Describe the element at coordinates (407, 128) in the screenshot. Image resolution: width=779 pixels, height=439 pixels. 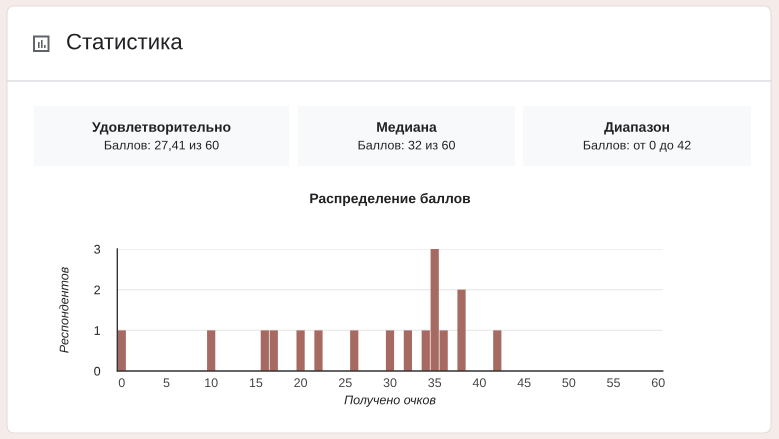
I see `text: Медиана` at that location.